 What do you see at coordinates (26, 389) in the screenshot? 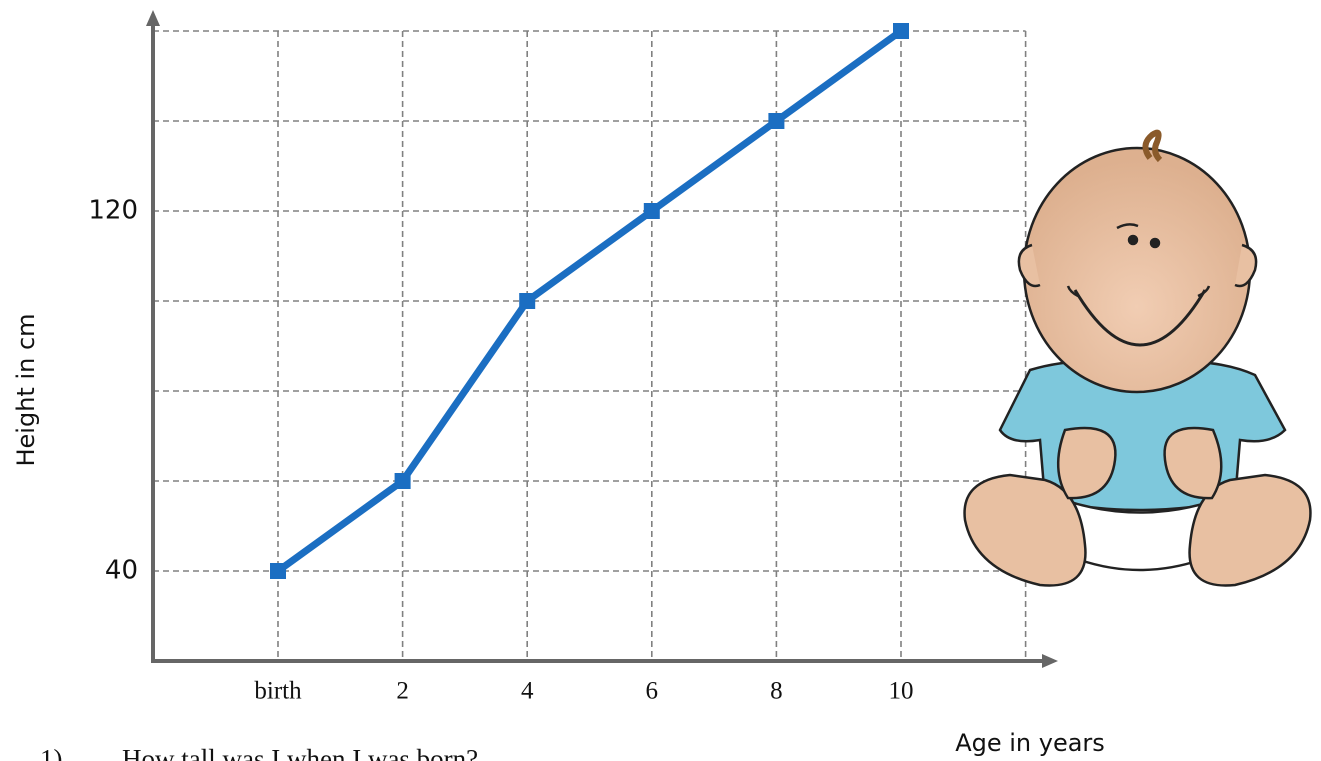
I see `y-axis-label: Height in cm` at bounding box center [26, 389].